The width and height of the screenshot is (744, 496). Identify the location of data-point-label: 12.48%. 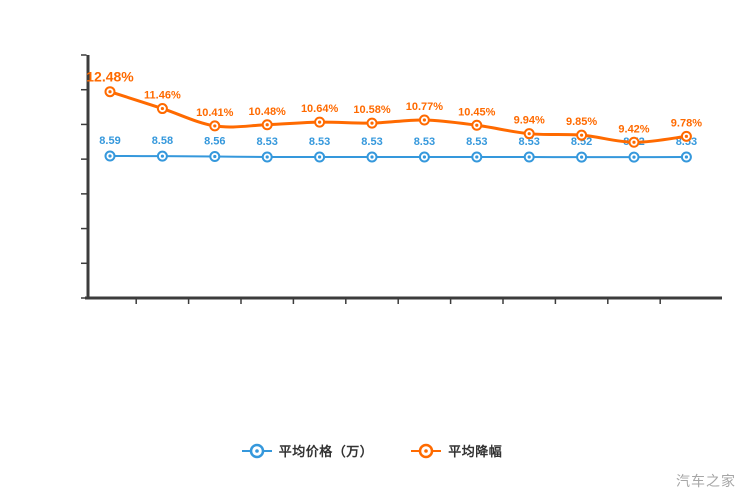
(110, 77).